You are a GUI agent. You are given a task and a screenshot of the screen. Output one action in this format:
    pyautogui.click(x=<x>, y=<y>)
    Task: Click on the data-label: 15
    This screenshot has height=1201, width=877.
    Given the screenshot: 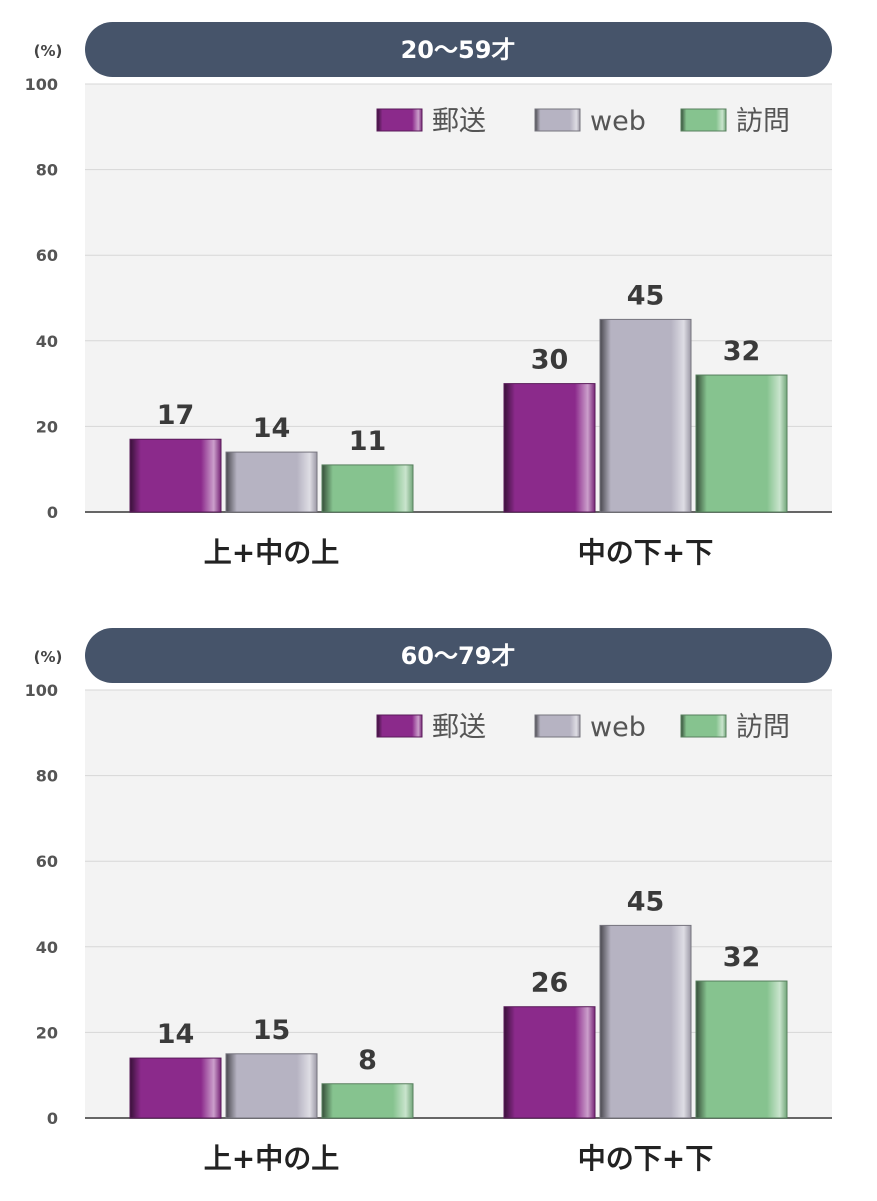 What is the action you would take?
    pyautogui.click(x=272, y=1030)
    